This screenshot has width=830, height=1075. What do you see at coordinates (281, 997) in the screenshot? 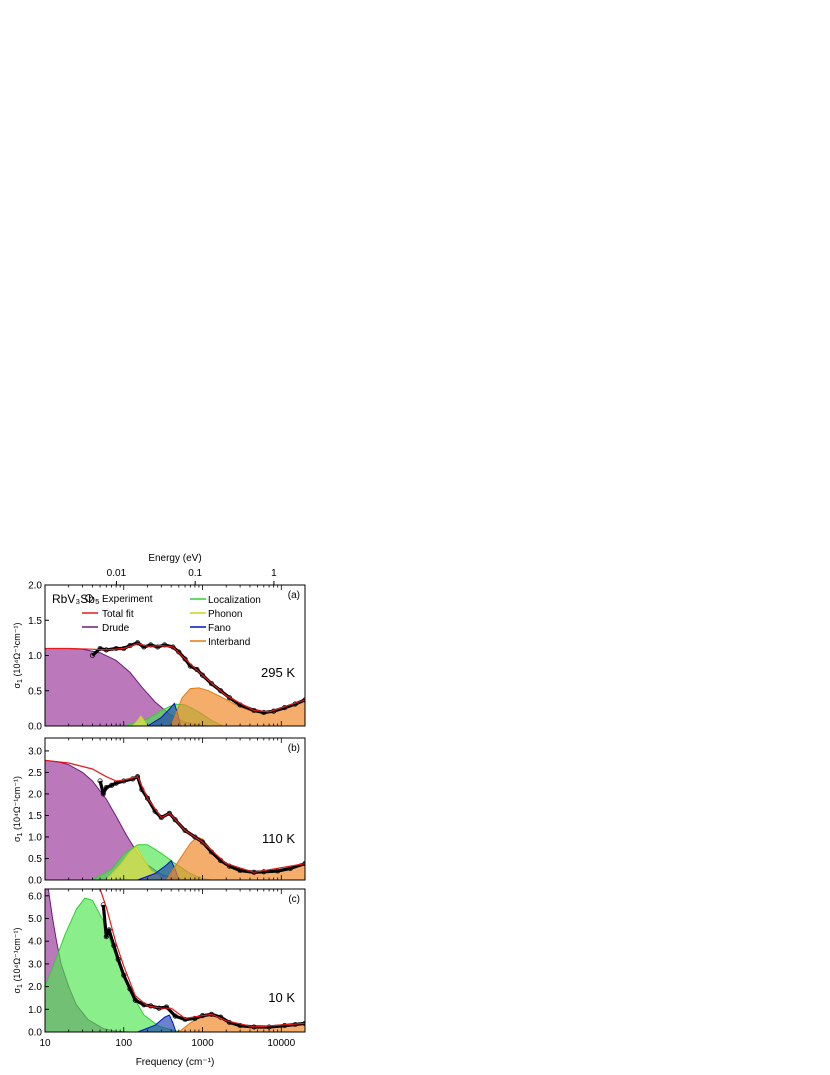
I see `temperature-label: 10 K` at bounding box center [281, 997].